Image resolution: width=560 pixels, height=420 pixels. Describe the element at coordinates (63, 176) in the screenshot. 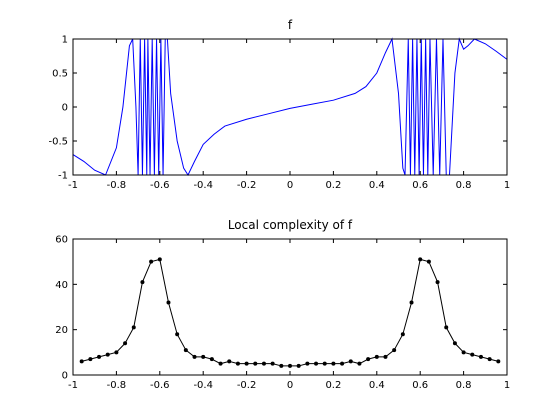

I see `y-tick-label: -1` at that location.